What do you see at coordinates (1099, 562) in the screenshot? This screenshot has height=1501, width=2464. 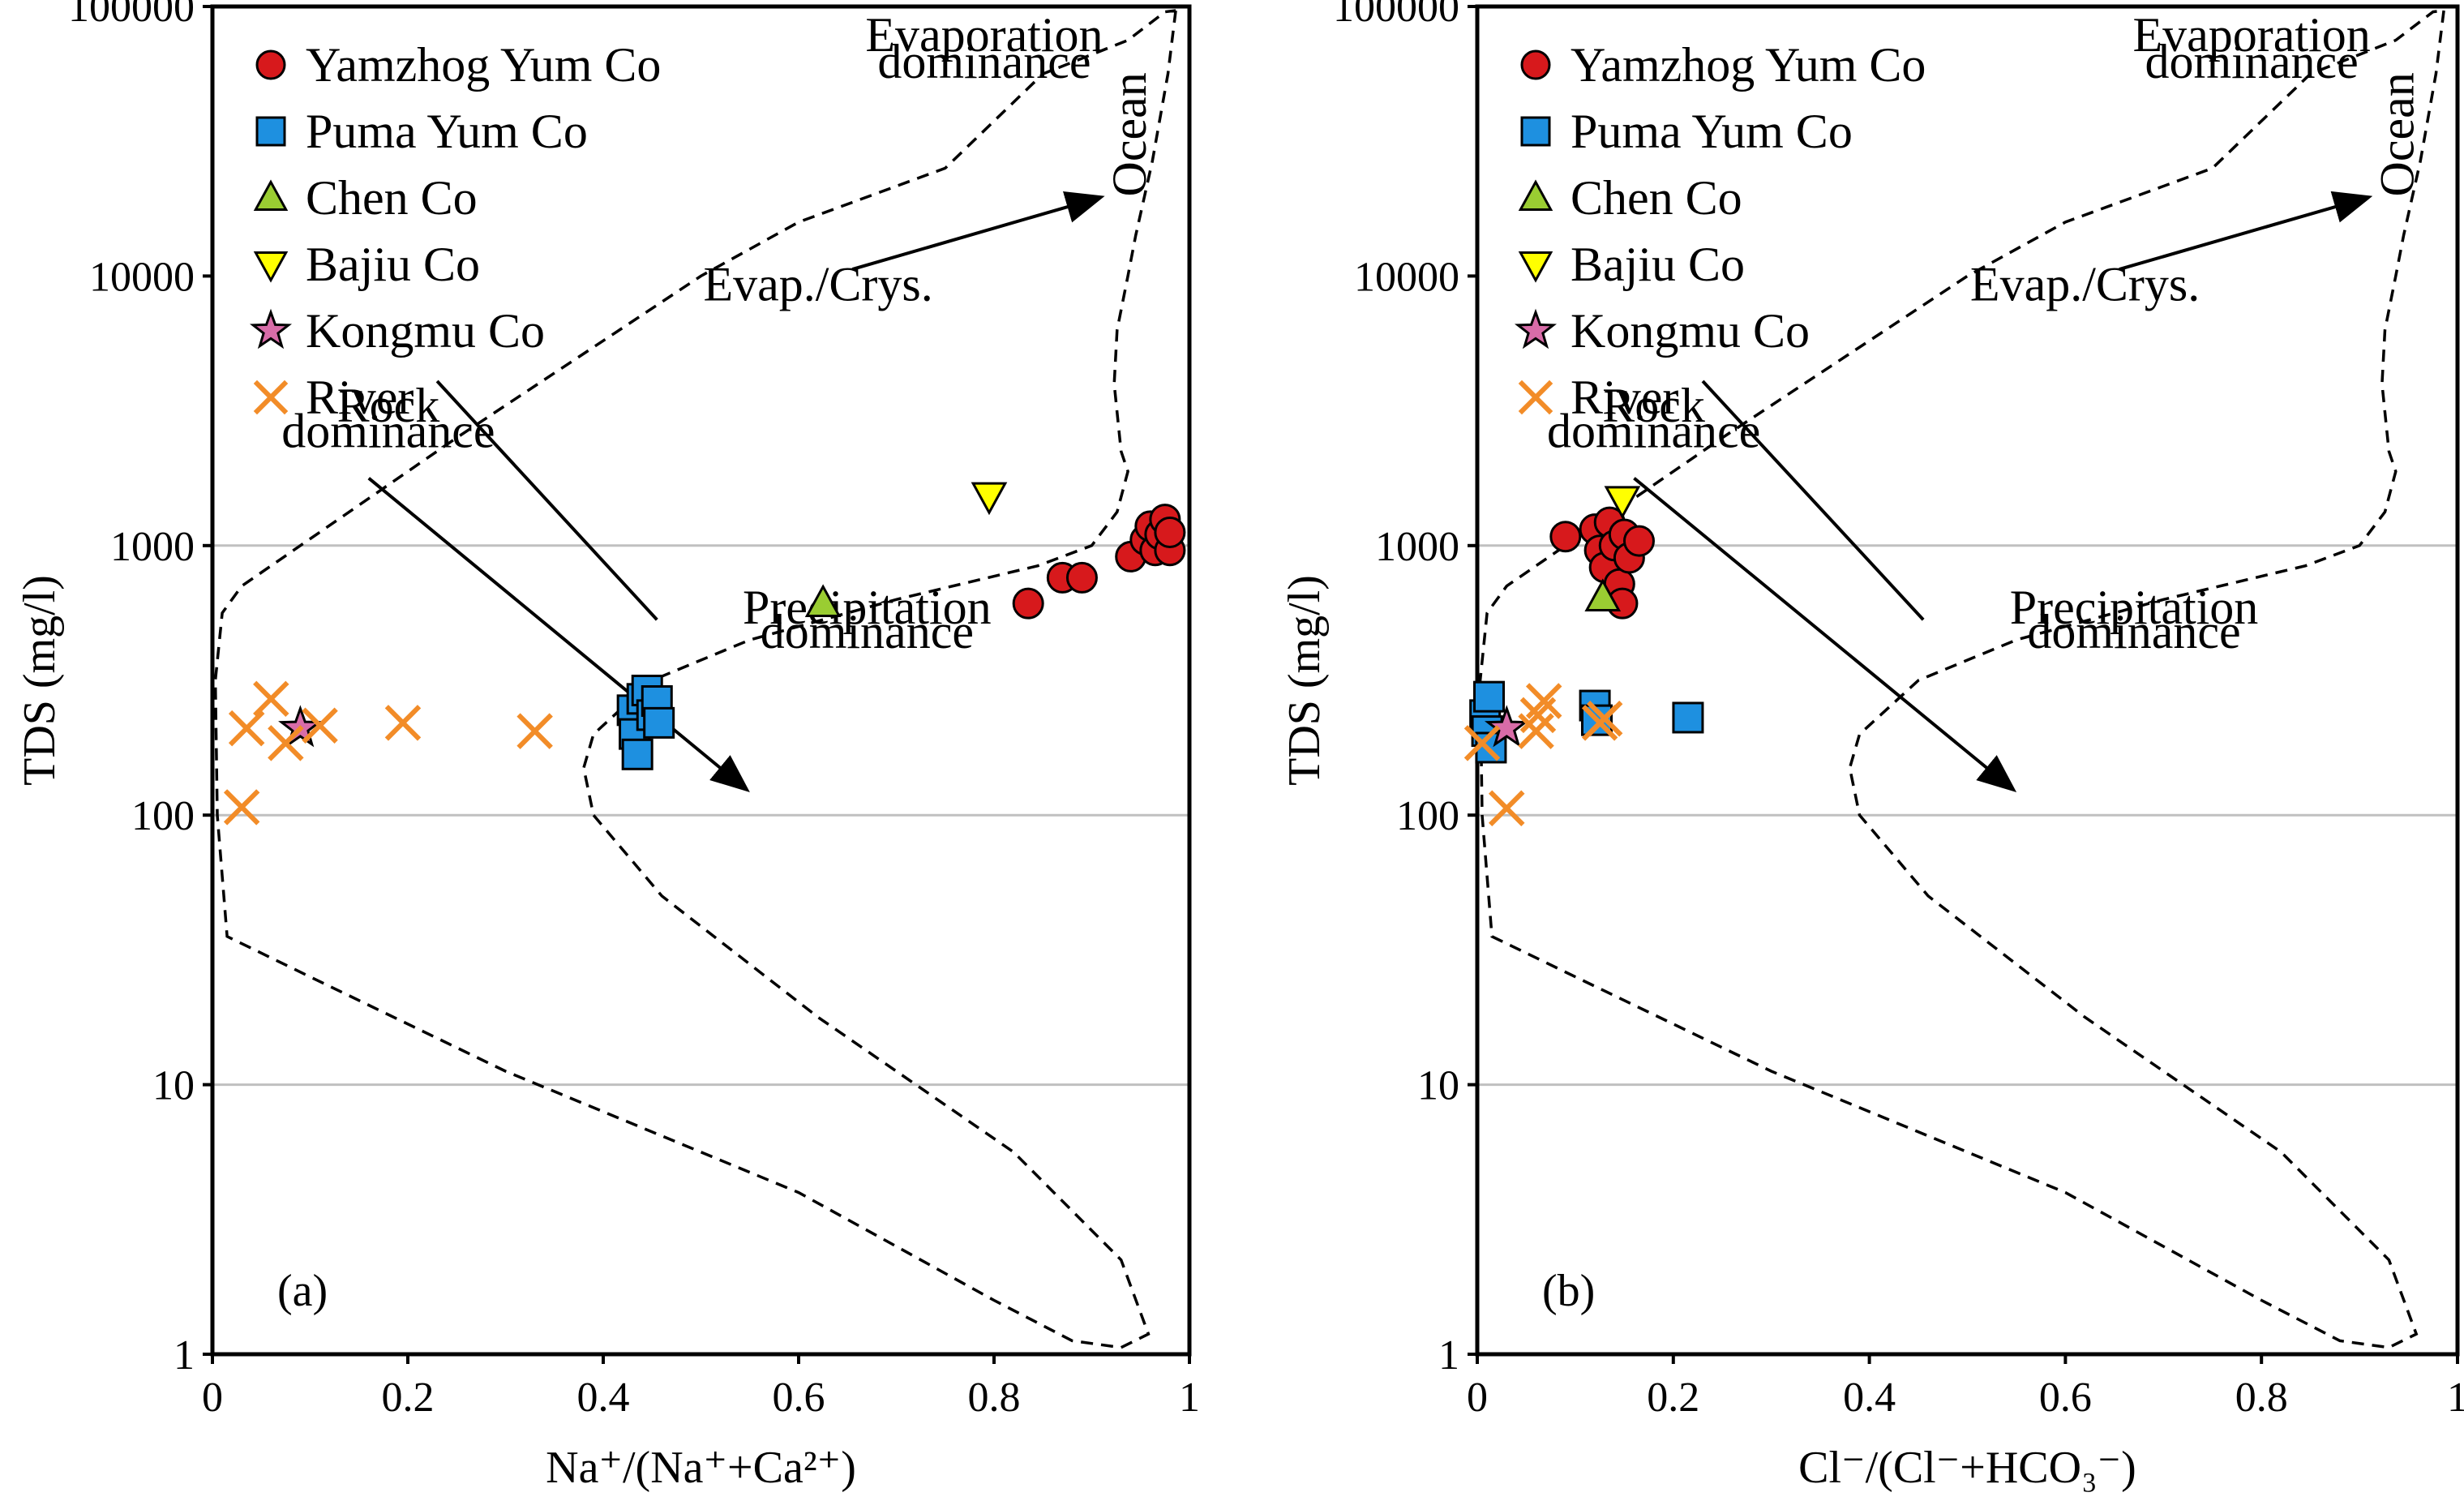 I see `series-yamzhog-yum-co` at bounding box center [1099, 562].